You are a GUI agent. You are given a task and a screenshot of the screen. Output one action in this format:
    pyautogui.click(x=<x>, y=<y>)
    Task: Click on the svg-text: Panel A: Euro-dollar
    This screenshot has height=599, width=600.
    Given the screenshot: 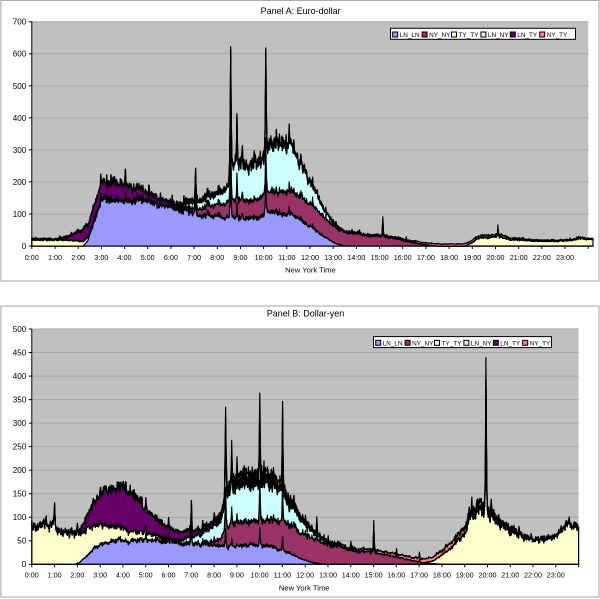 What is the action you would take?
    pyautogui.click(x=301, y=11)
    